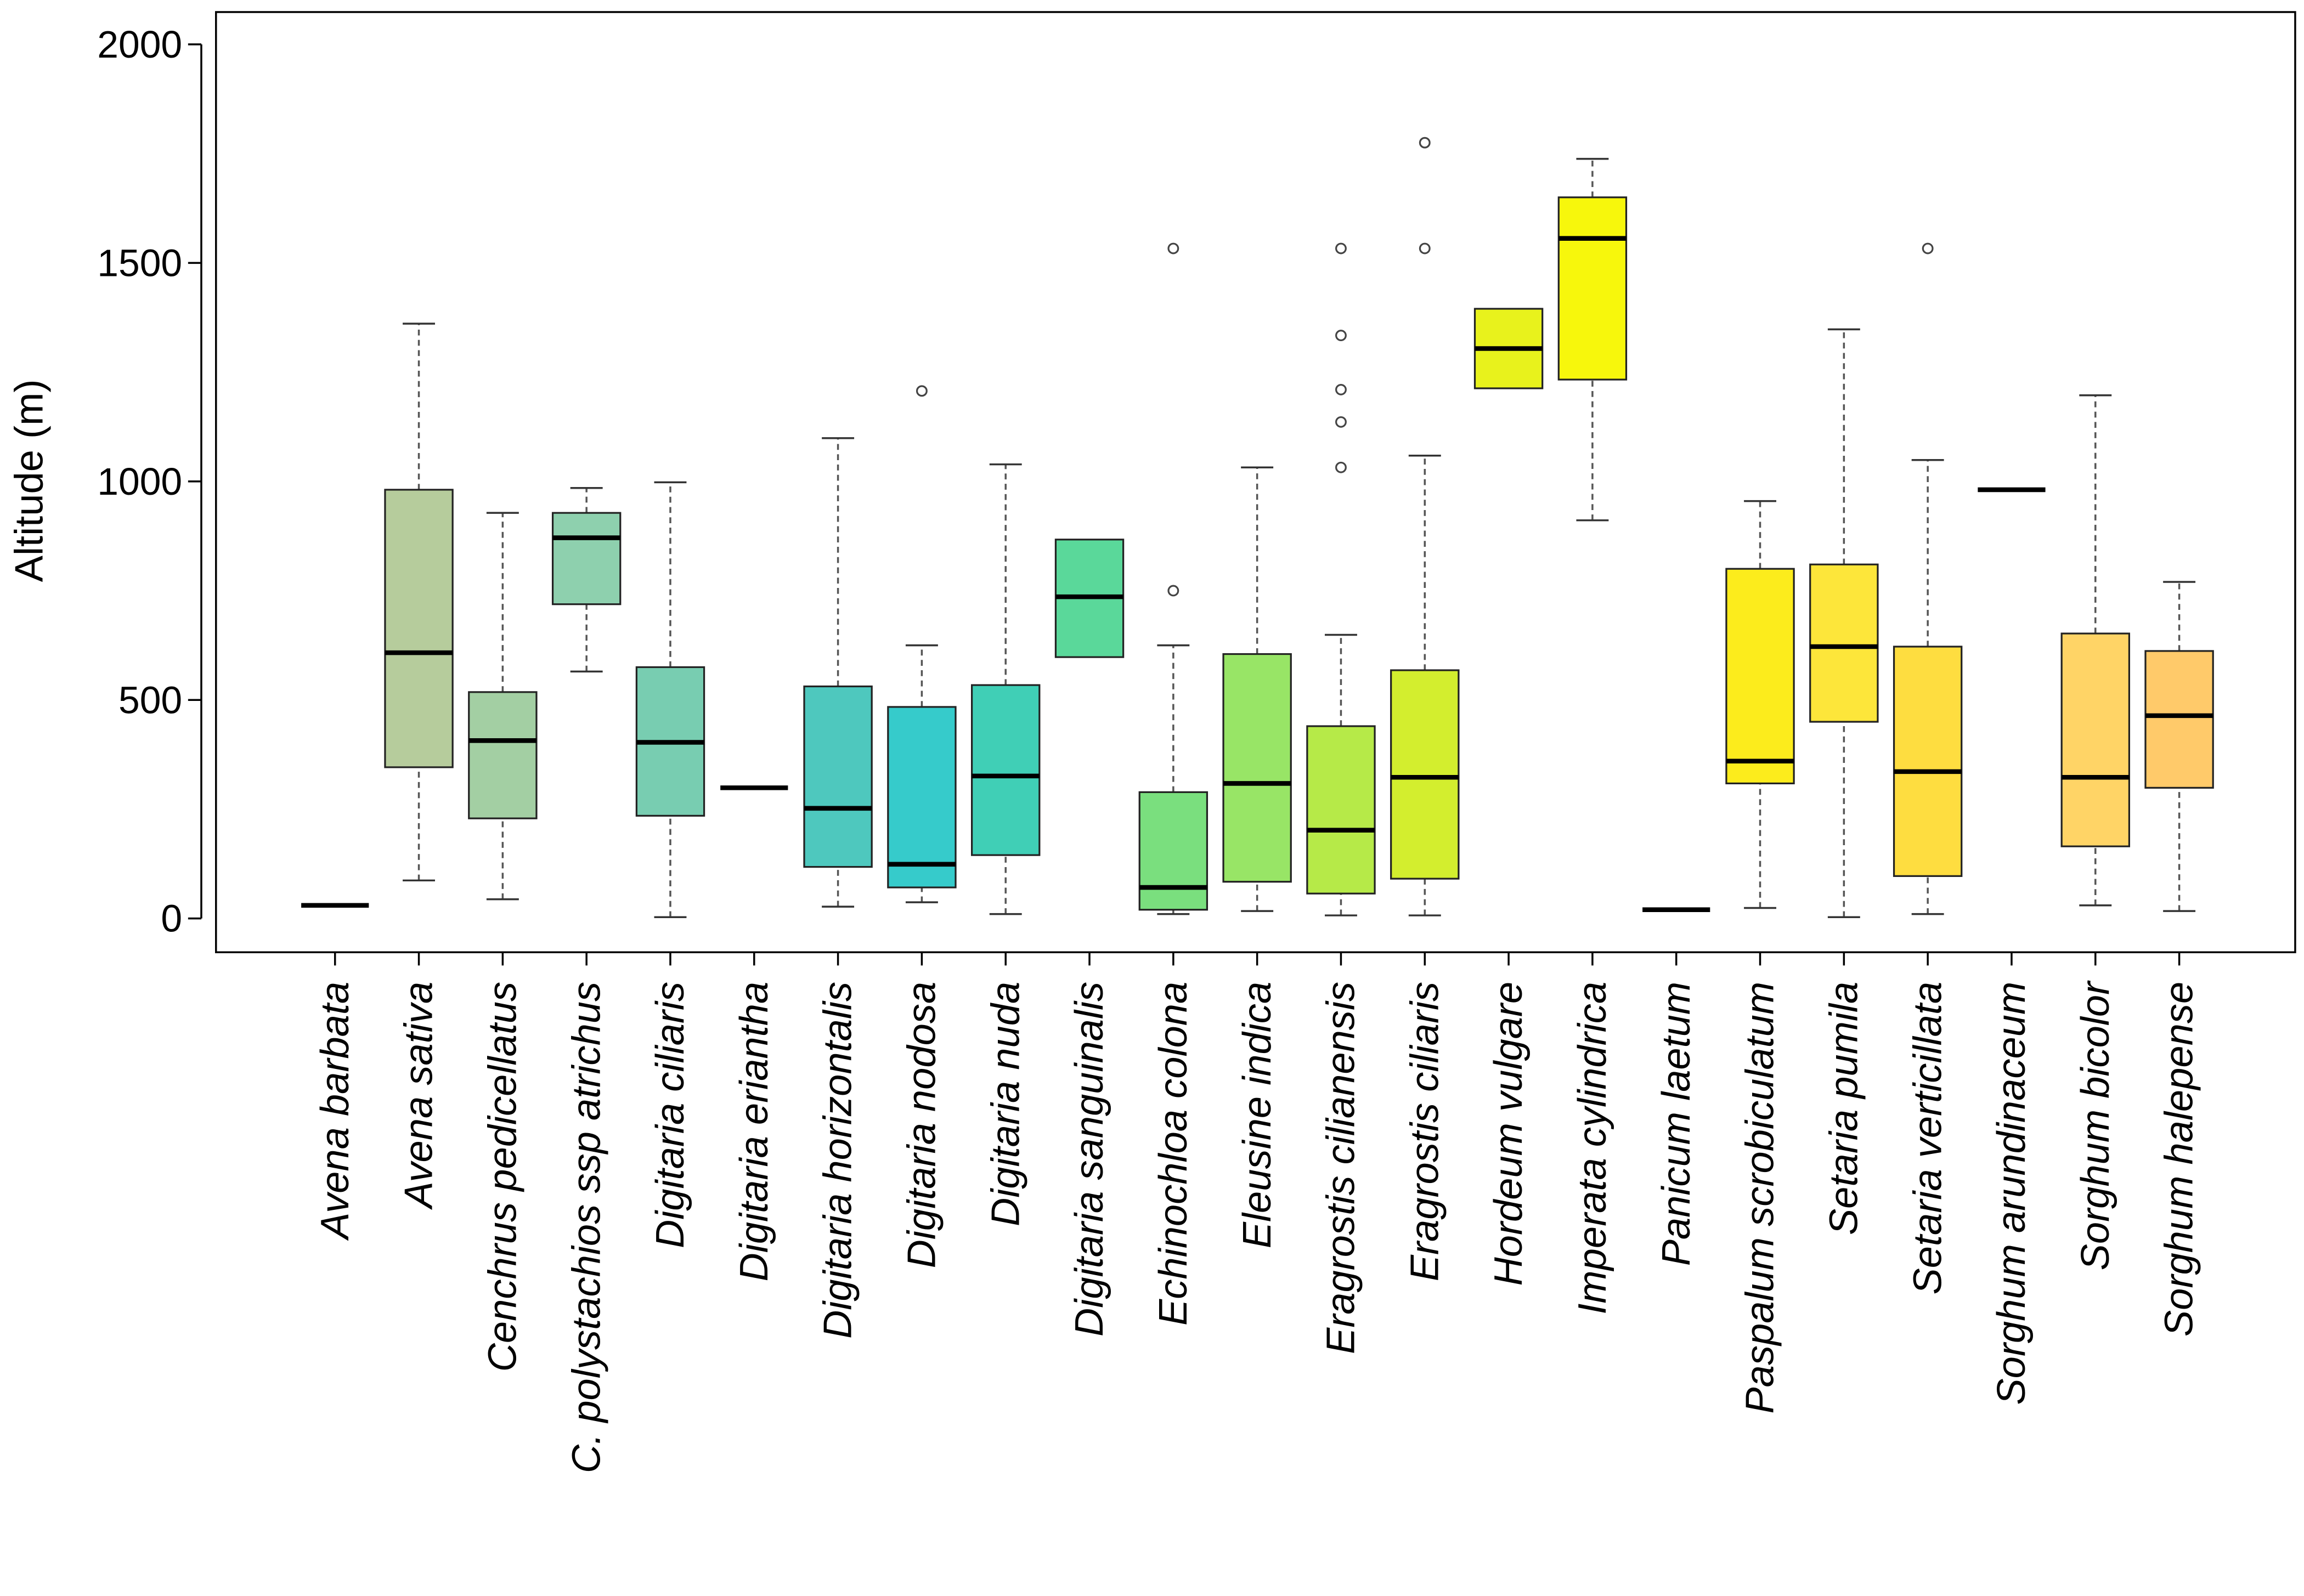 This screenshot has width=2304, height=1596. I want to click on box-sorghum-halepense, so click(2179, 746).